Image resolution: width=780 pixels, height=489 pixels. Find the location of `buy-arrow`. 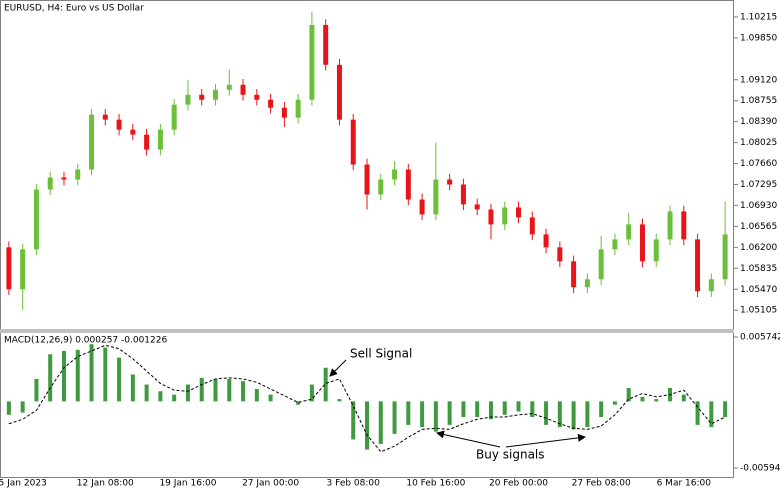

buy-arrow is located at coordinates (545, 440).